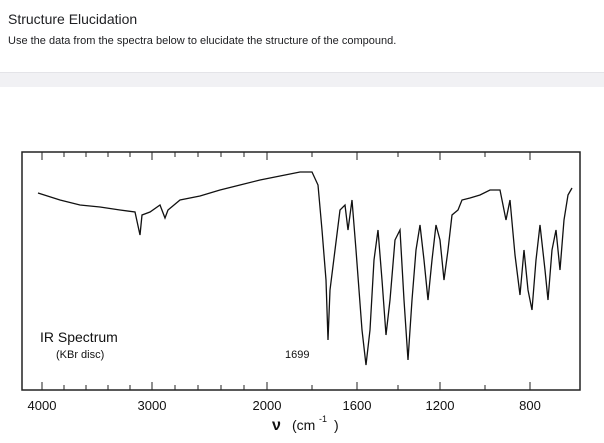 This screenshot has height=443, width=604. Describe the element at coordinates (336, 425) in the screenshot. I see `axis-close: )` at that location.